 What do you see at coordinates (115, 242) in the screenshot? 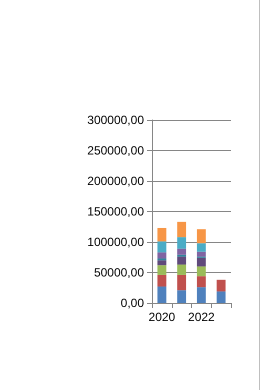
I see `y-tick-label: 100000,00` at bounding box center [115, 242].